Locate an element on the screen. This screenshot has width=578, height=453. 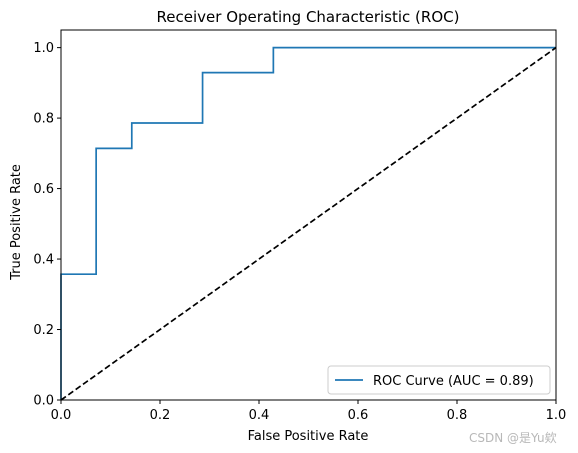
legend: ROC Curve (AUC = 0.89) is located at coordinates (439, 380).